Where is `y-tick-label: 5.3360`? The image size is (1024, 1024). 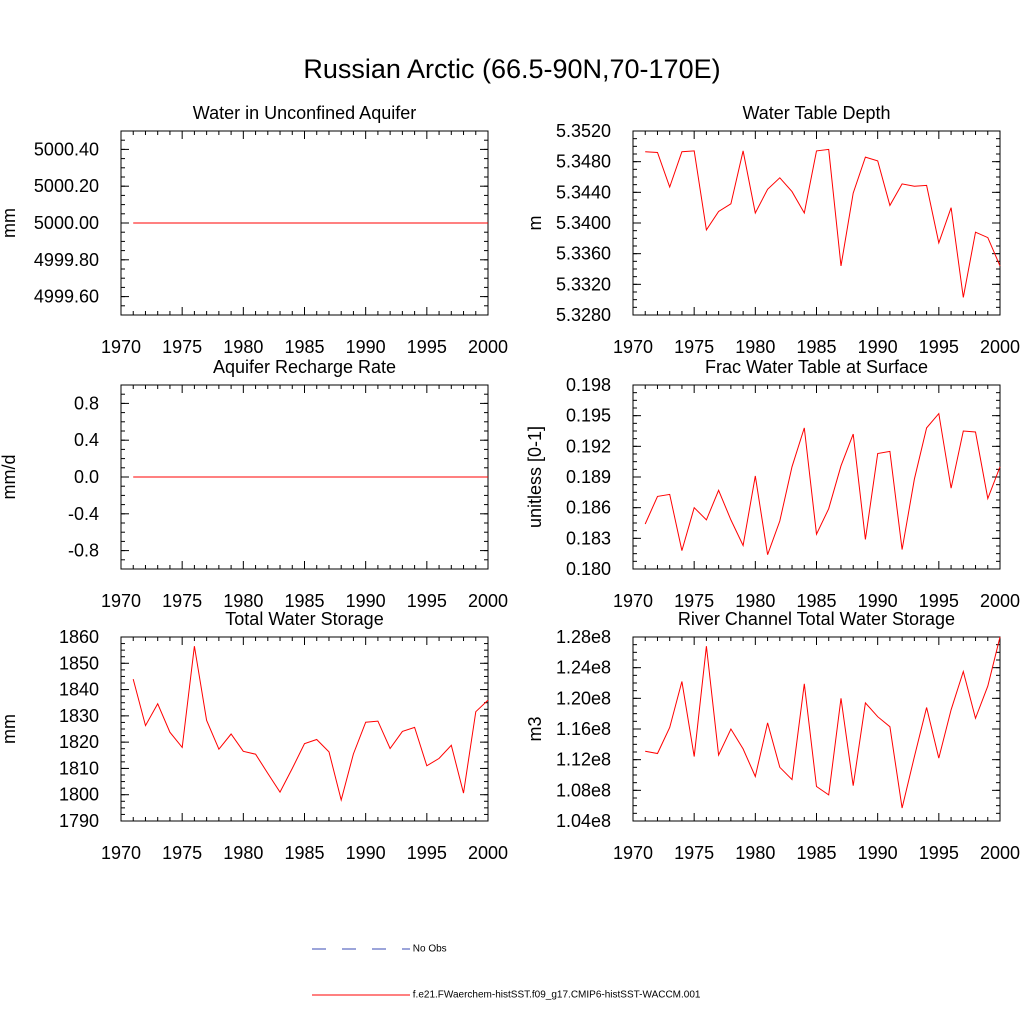
y-tick-label: 5.3360 is located at coordinates (583, 254).